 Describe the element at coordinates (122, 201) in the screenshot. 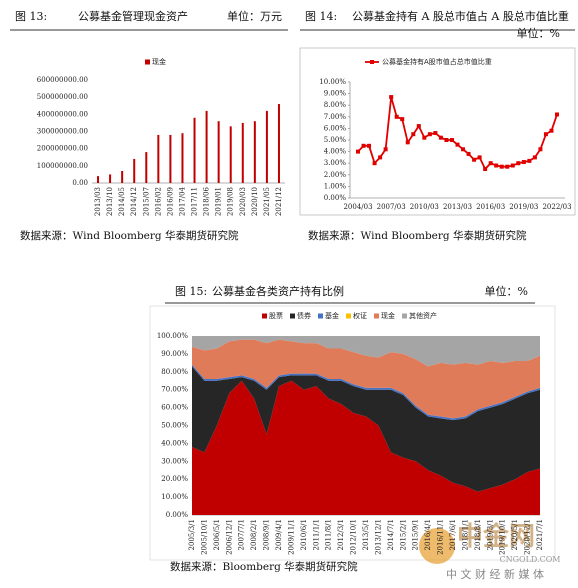

I see `x-tick-label: 2014/05` at that location.